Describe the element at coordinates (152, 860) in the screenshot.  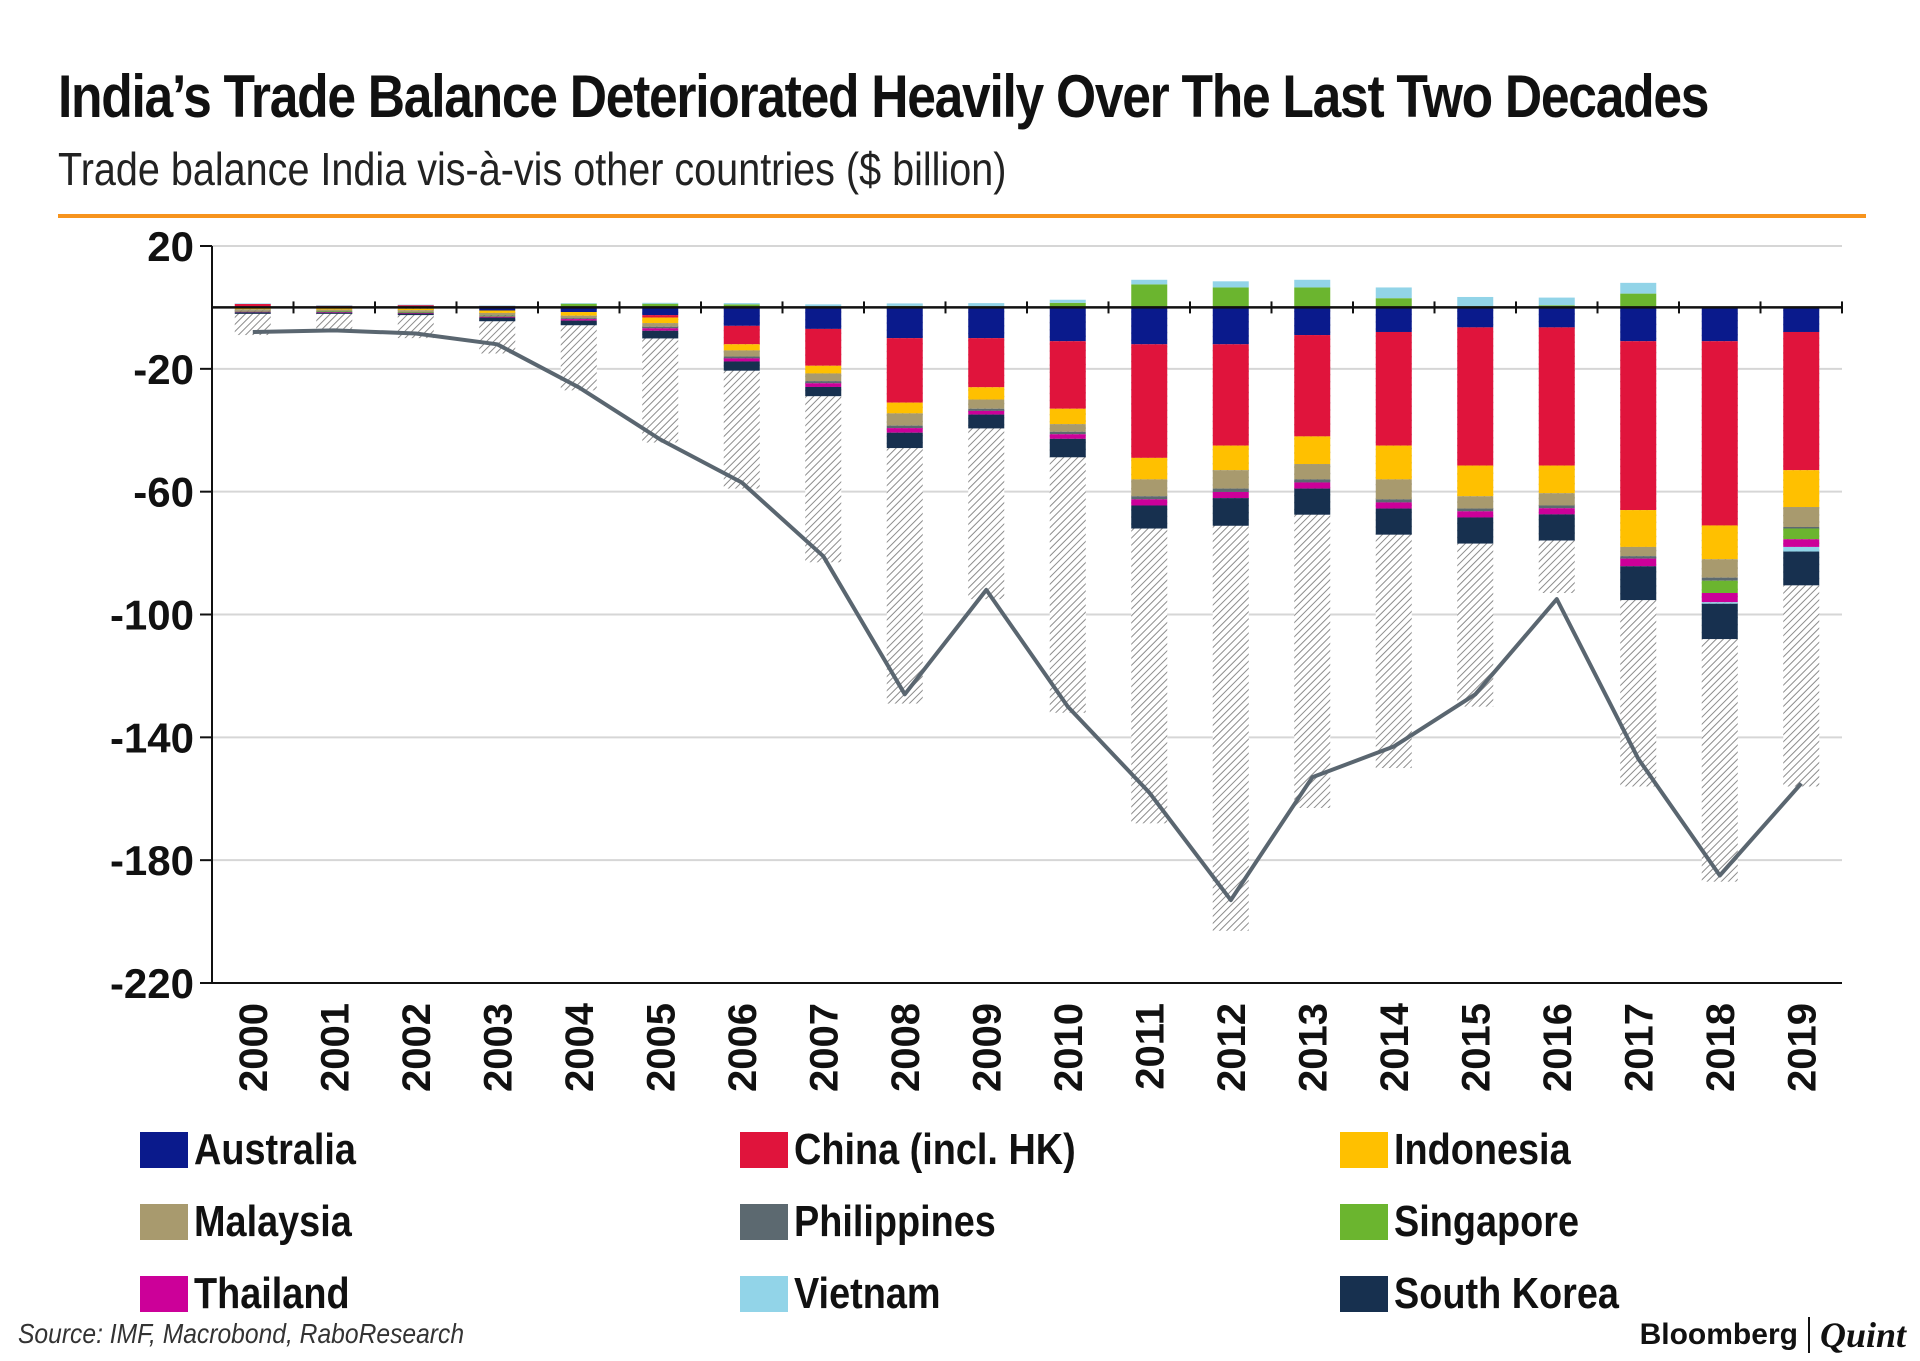
I see `y-tick-label: -180` at that location.